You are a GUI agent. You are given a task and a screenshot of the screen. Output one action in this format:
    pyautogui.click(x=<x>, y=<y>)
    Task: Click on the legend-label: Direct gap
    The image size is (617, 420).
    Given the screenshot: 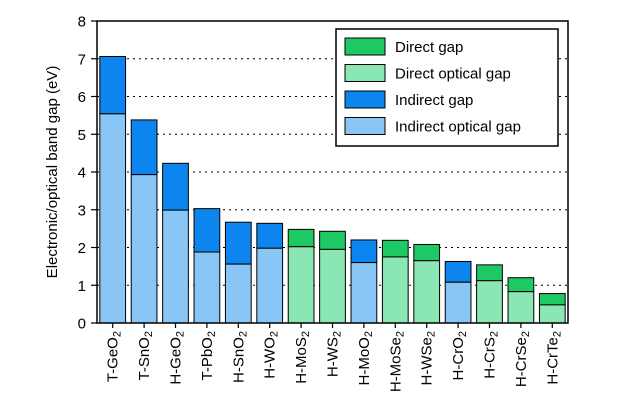 What is the action you would take?
    pyautogui.click(x=429, y=47)
    